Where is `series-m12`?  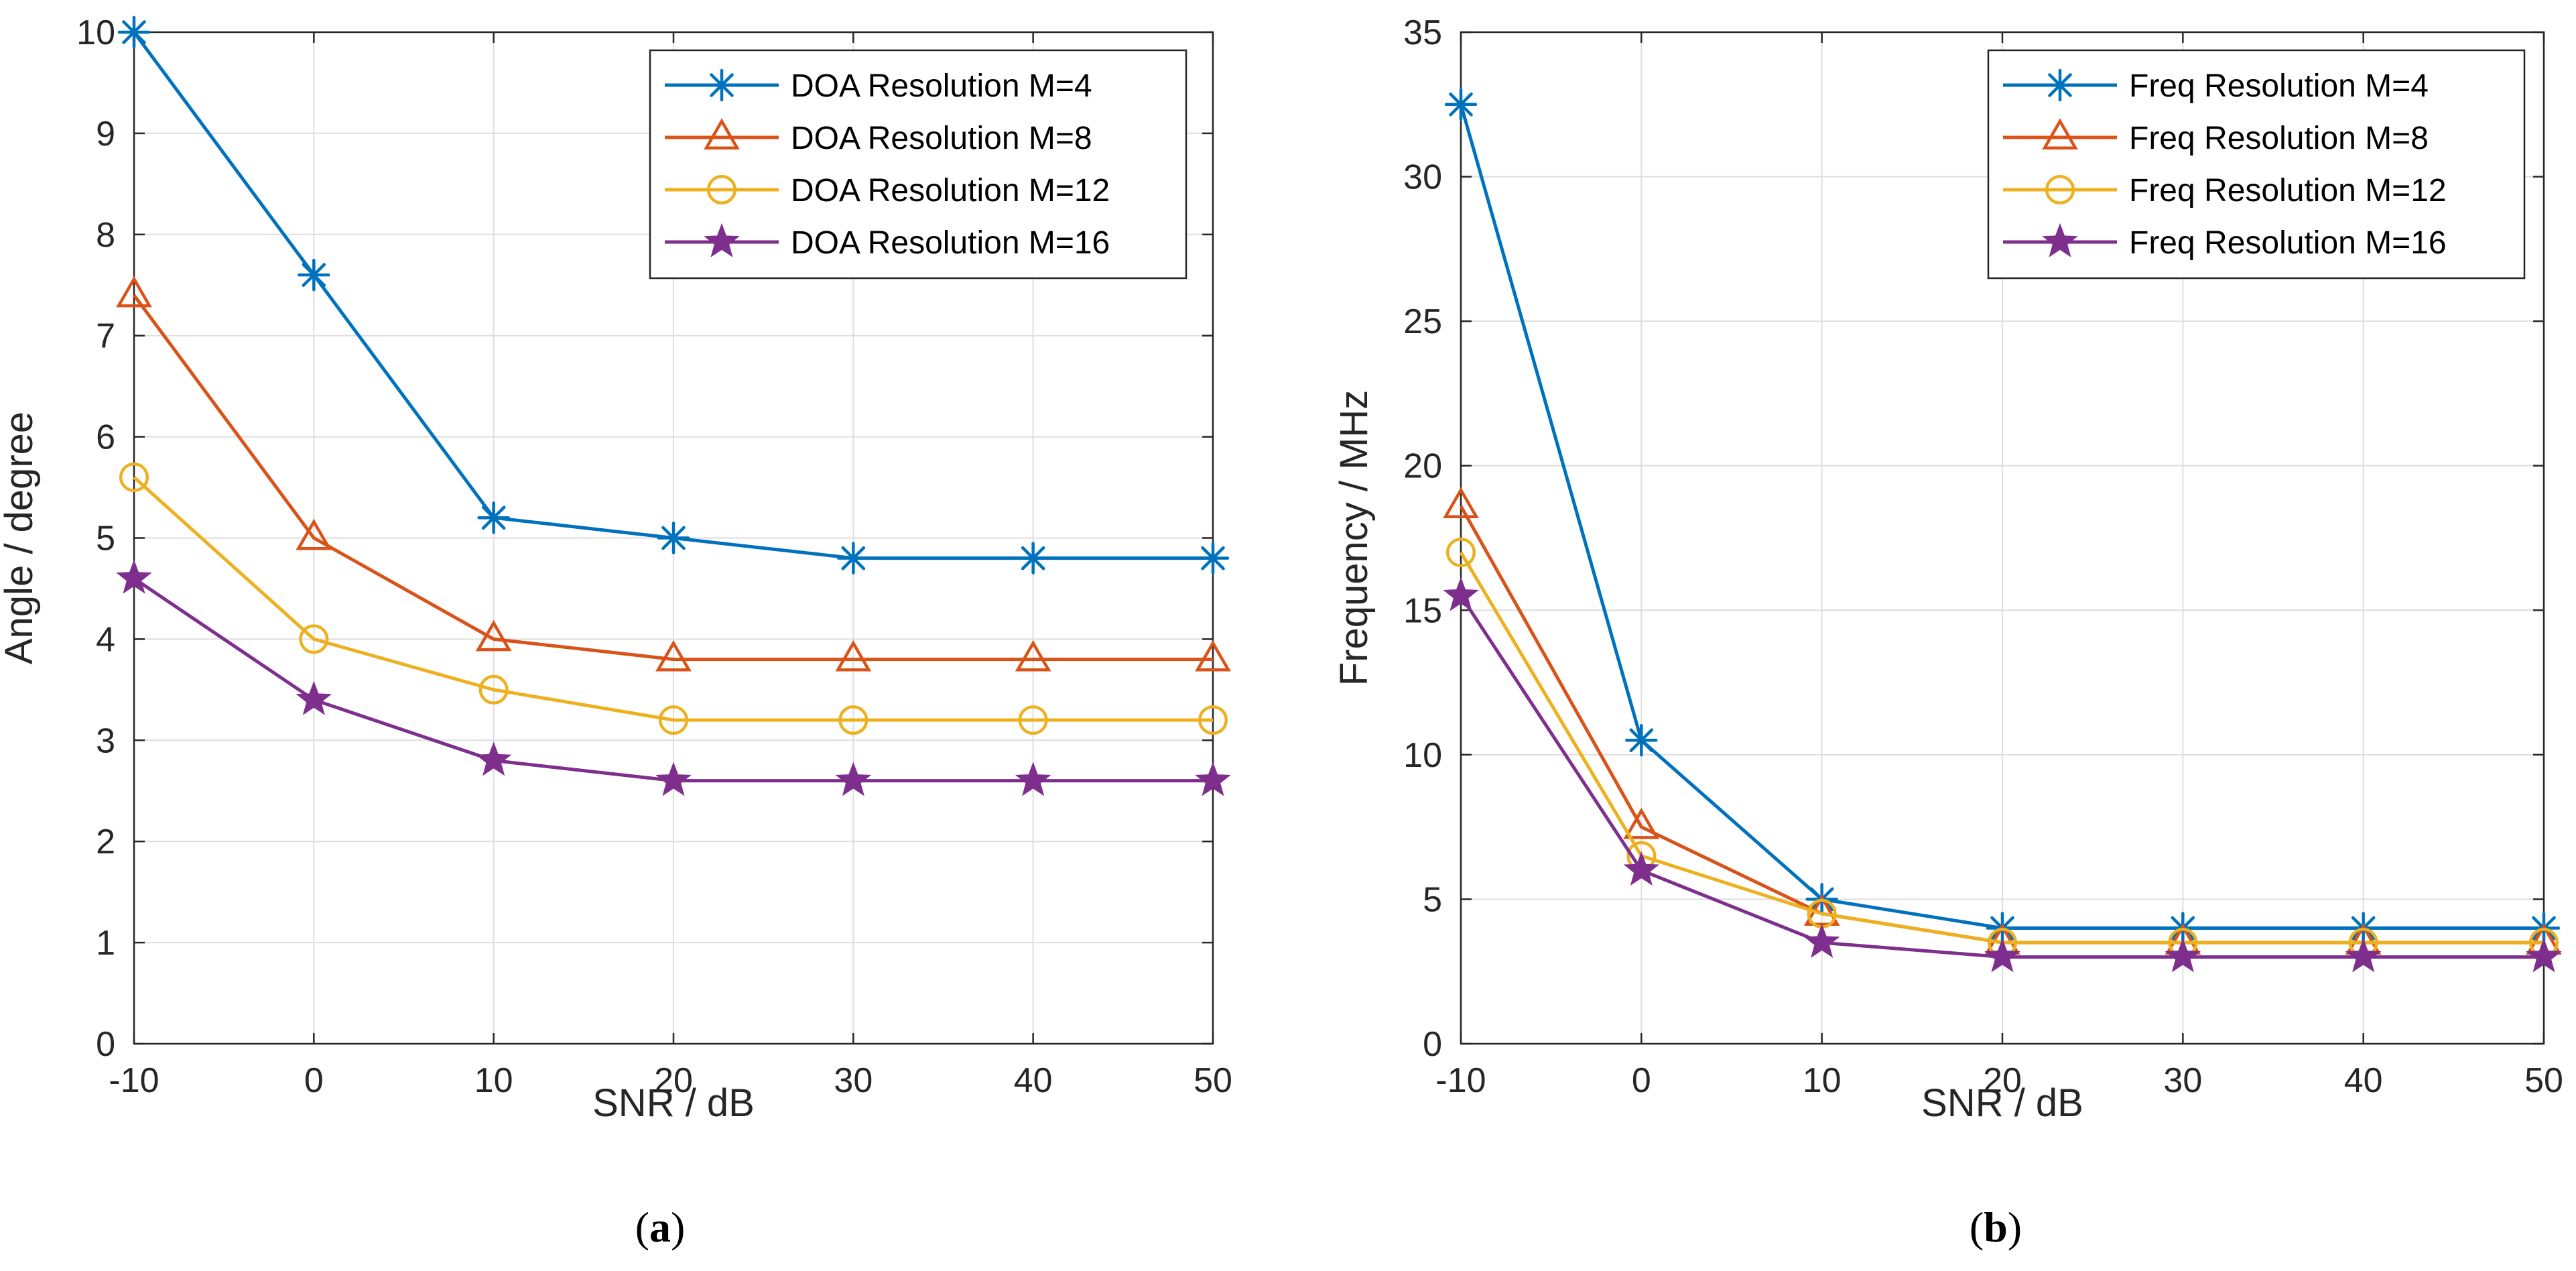
series-m12 is located at coordinates (673, 598).